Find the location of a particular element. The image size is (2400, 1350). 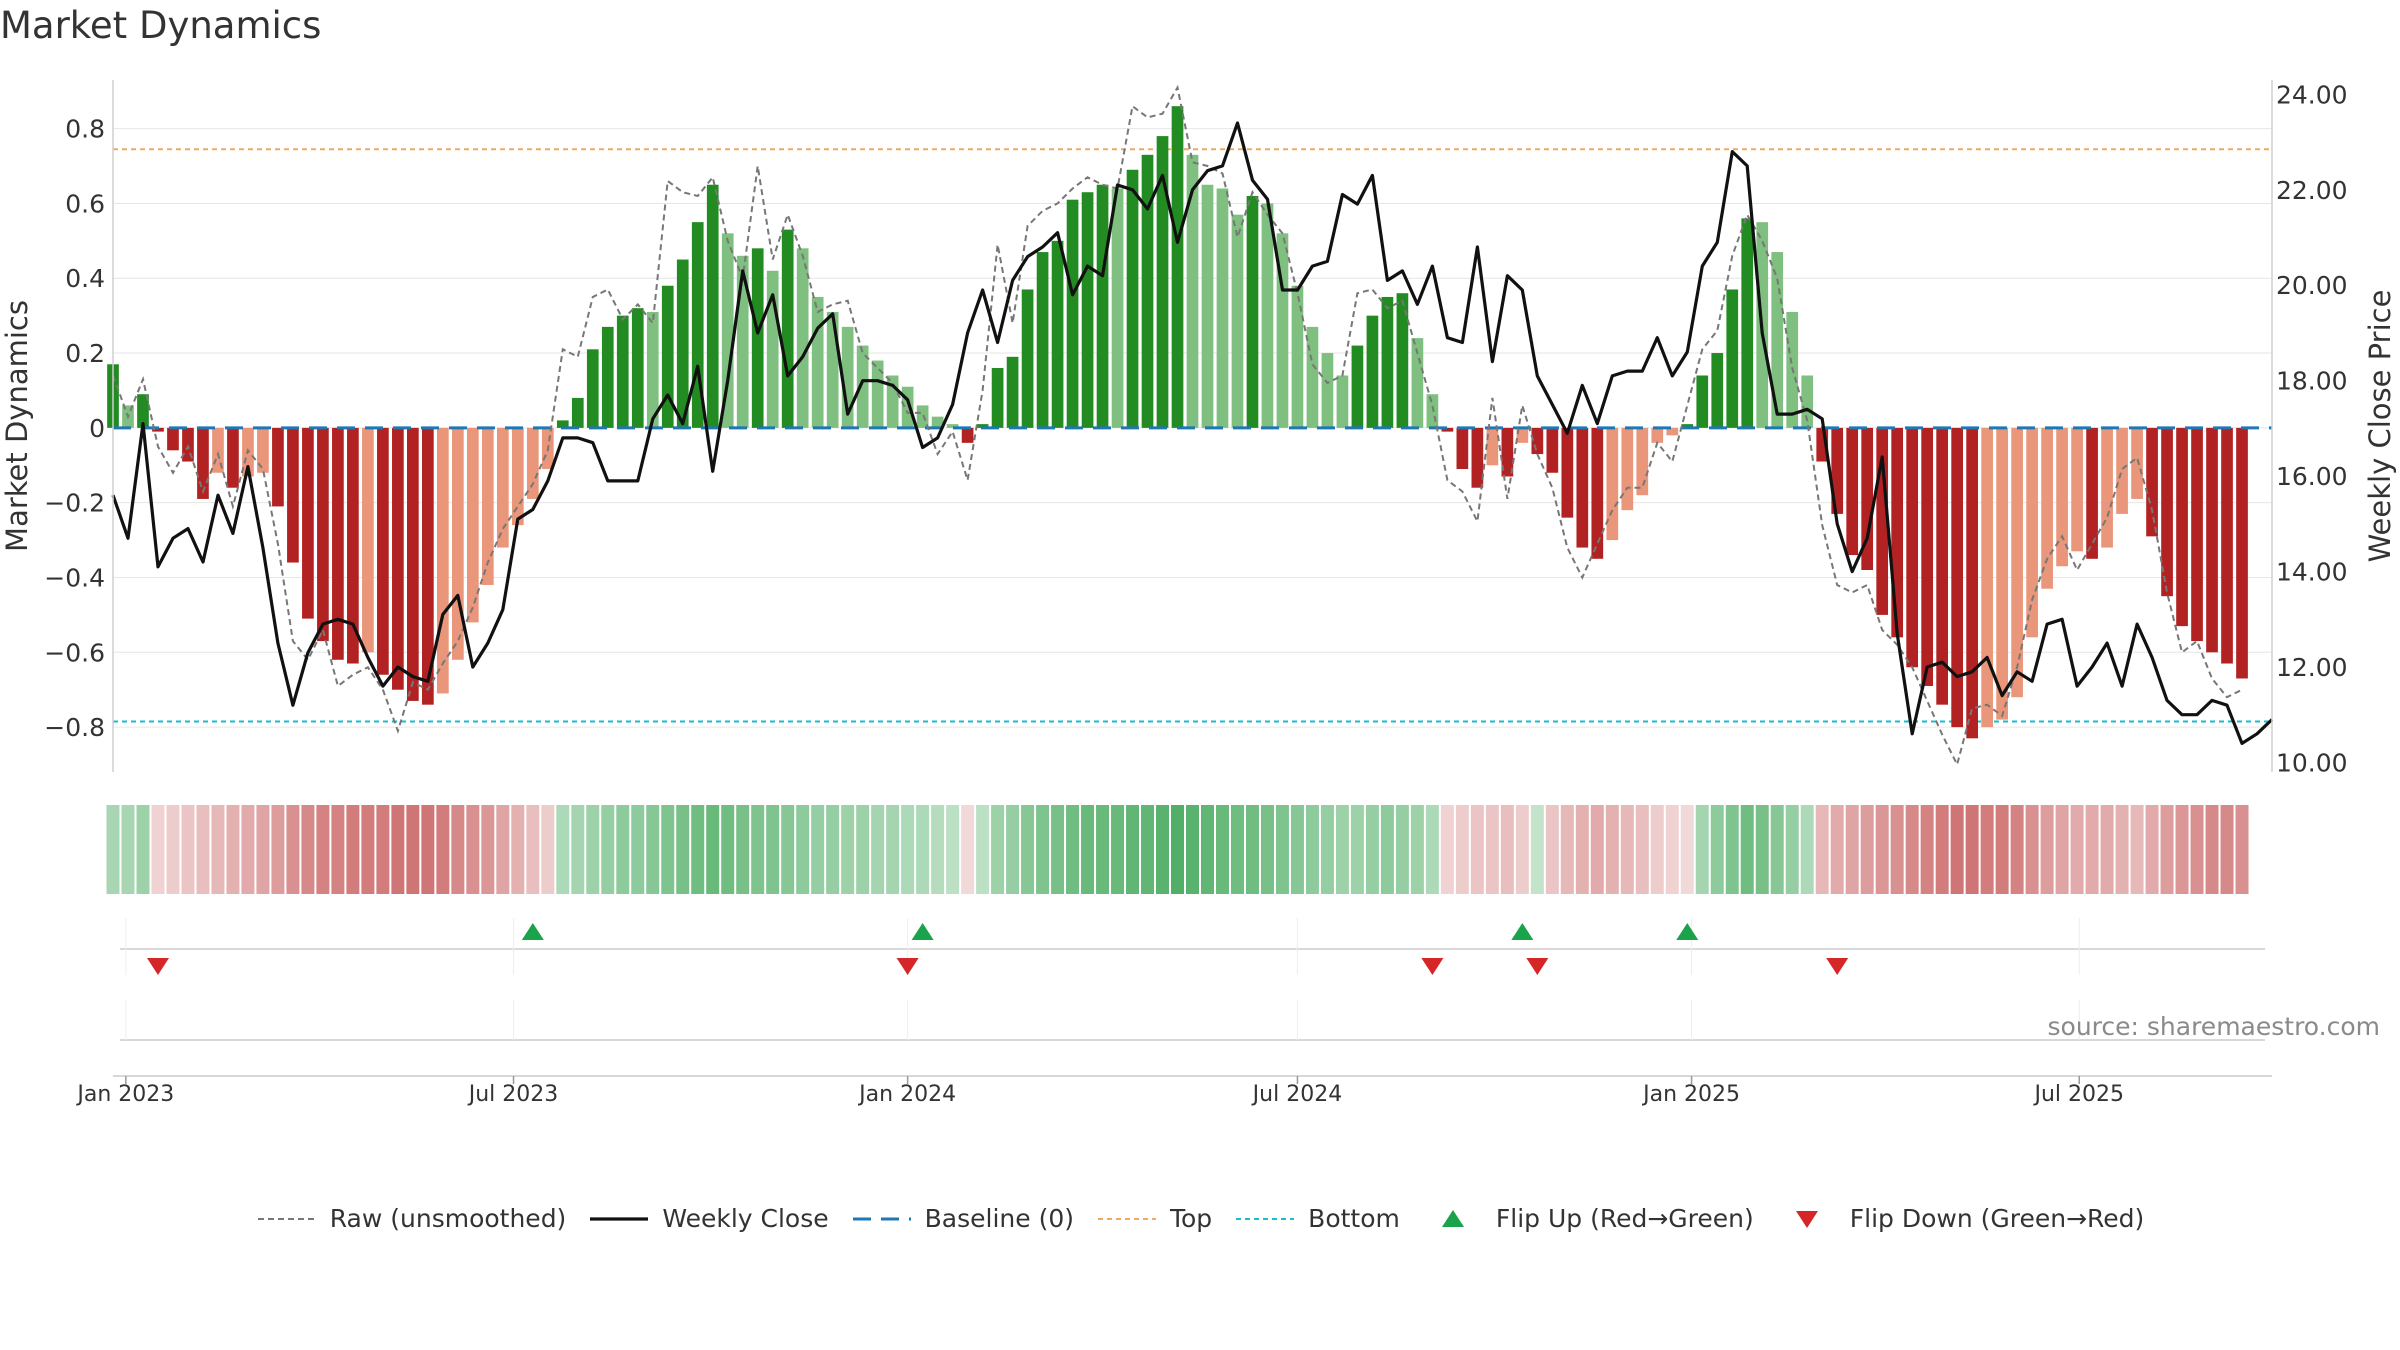

legend-swatch-top is located at coordinates (1126, 1218).